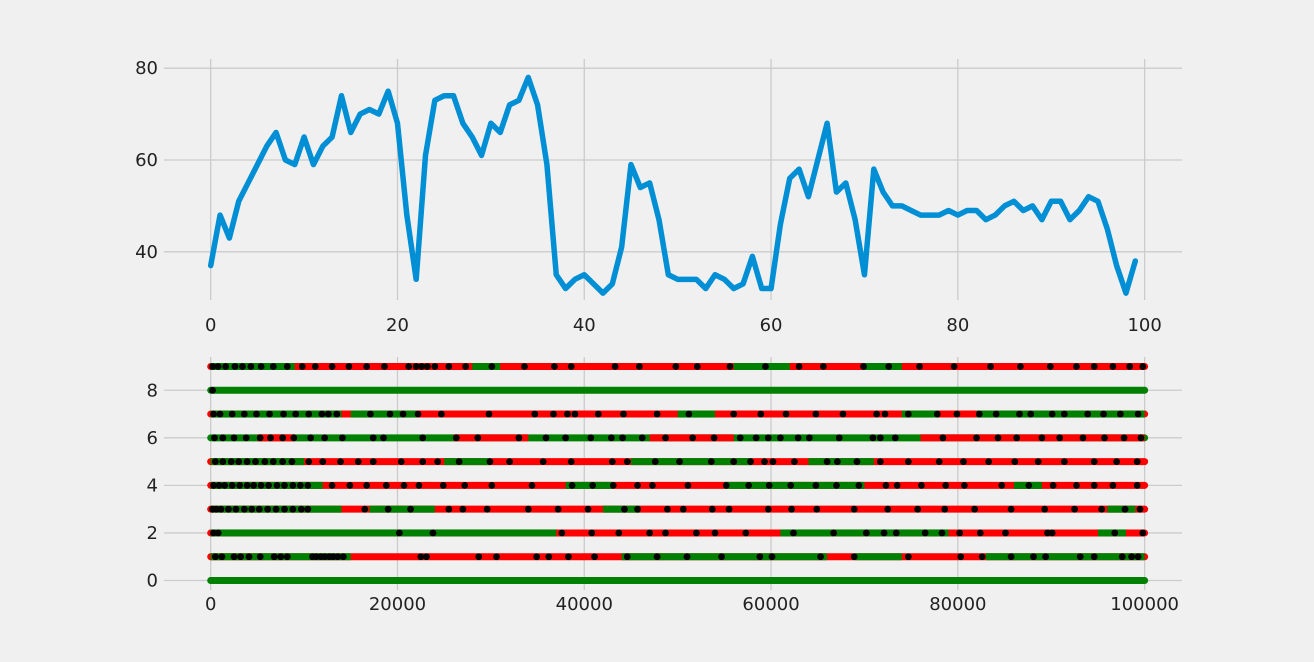 This screenshot has width=1314, height=662. I want to click on scatter-x-tick-label: 80000, so click(957, 604).